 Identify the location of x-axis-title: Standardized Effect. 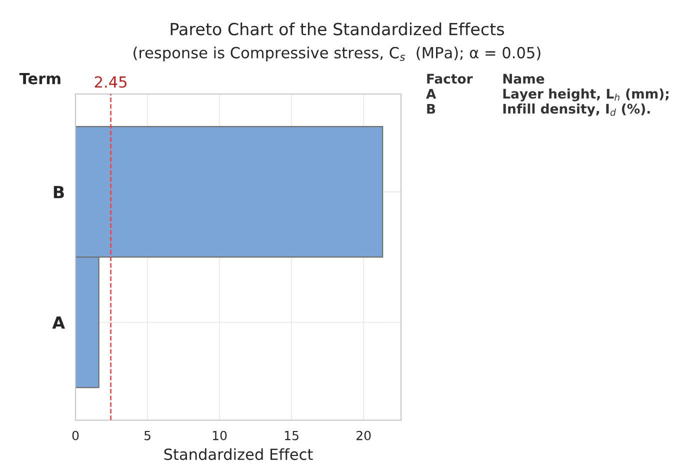
(238, 454).